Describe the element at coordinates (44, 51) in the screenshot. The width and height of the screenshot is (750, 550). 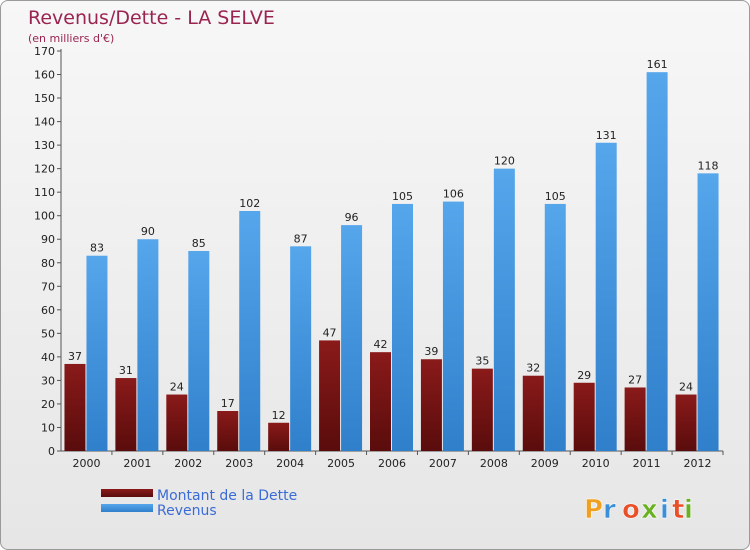
I see `y-tick-label: 170` at that location.